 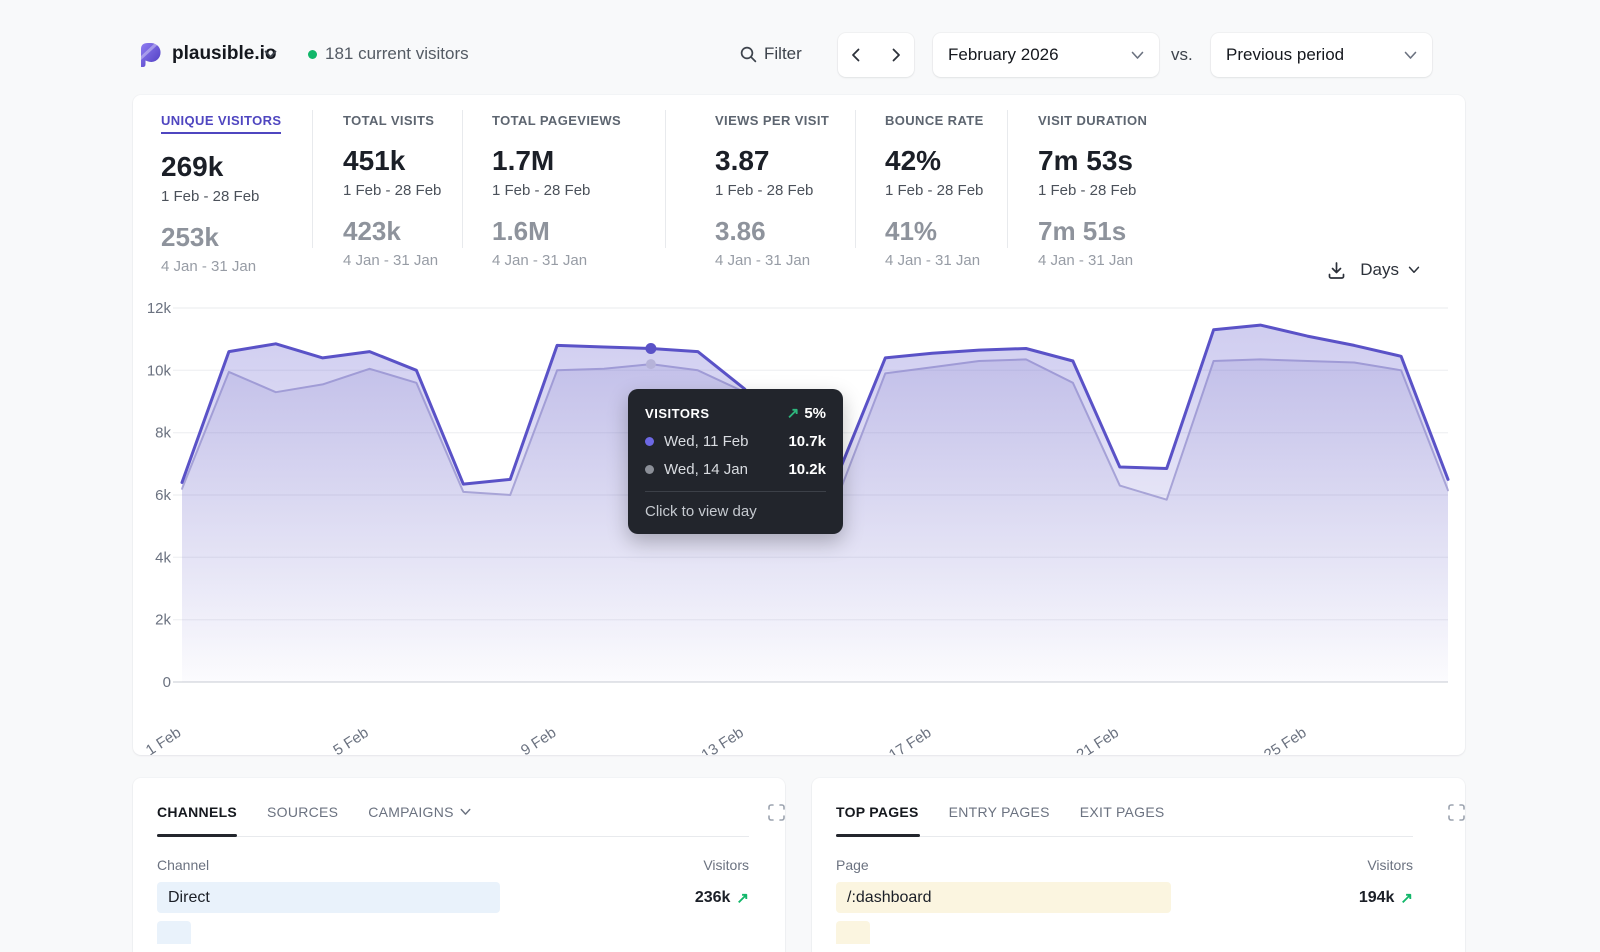 What do you see at coordinates (911, 231) in the screenshot?
I see `stat-prev-value: 41%` at bounding box center [911, 231].